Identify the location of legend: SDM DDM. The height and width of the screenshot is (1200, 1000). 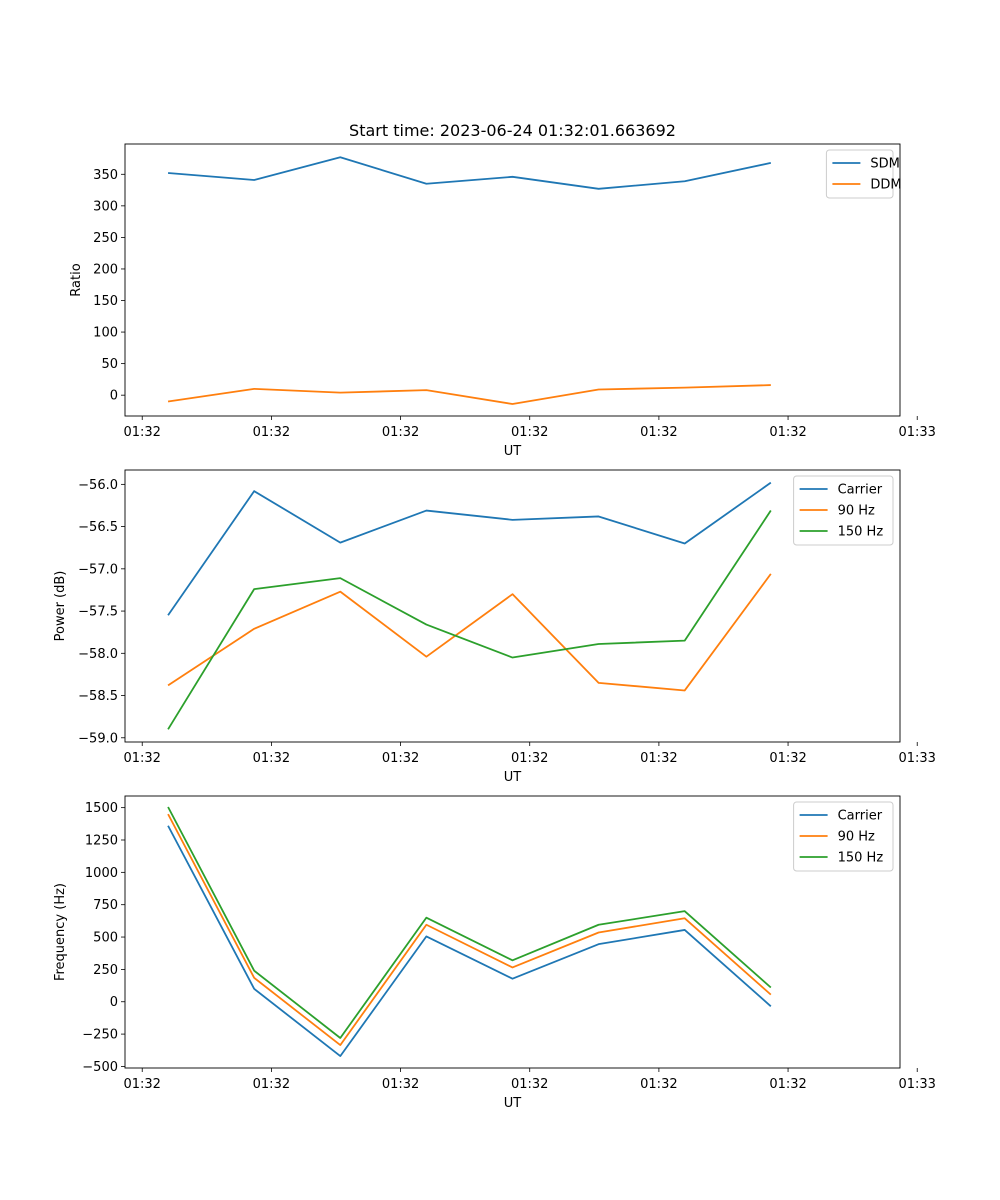
(863, 174).